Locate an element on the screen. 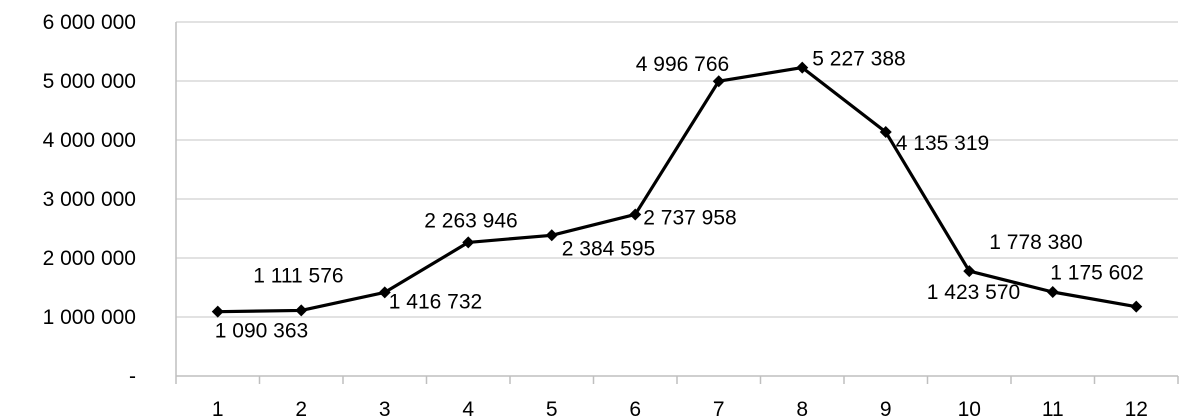  x-tick-label: 4 is located at coordinates (468, 409).